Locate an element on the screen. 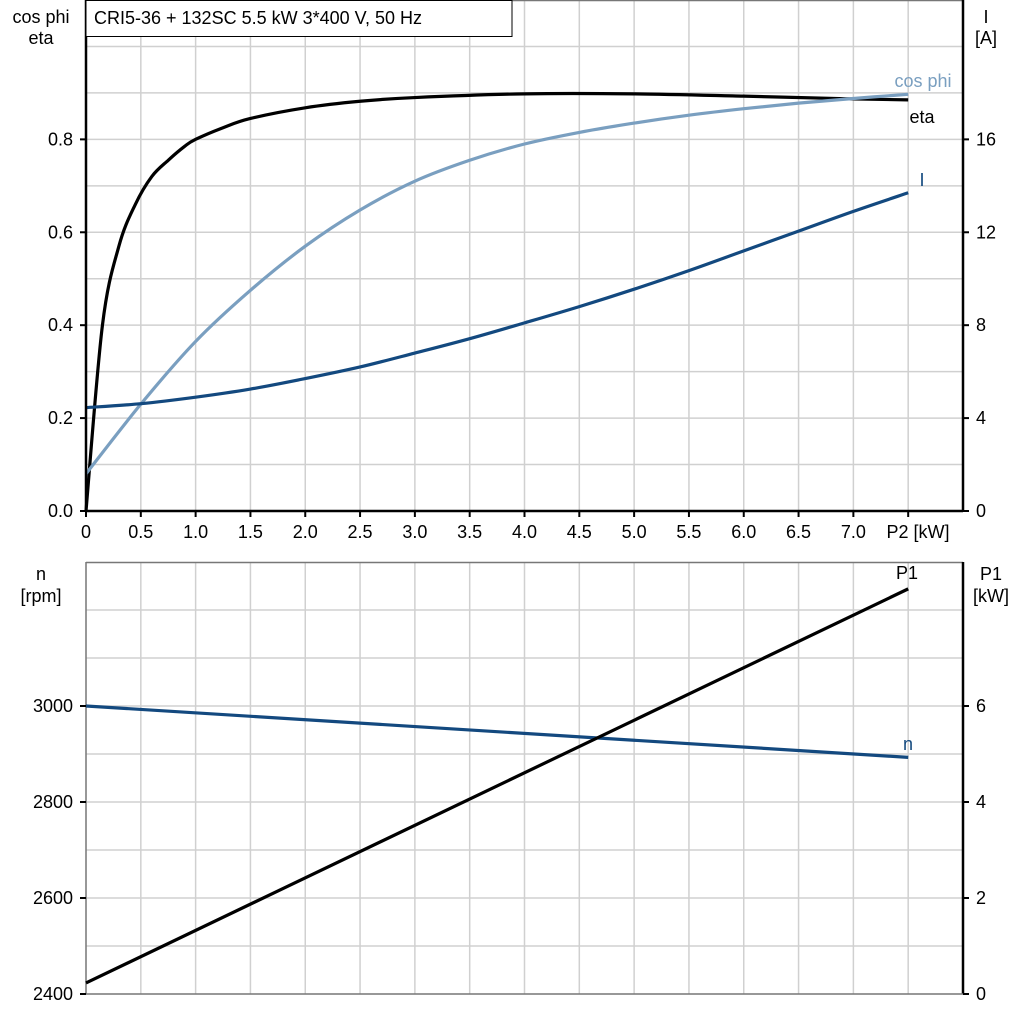 This screenshot has width=1024, height=1024. left-tick-label: 0.2 is located at coordinates (60, 418).